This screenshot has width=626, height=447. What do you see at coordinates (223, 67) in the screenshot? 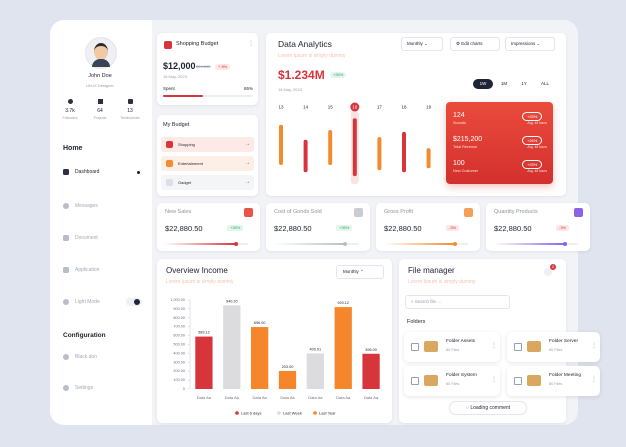
I see `change-badge: + 8%` at bounding box center [223, 67].